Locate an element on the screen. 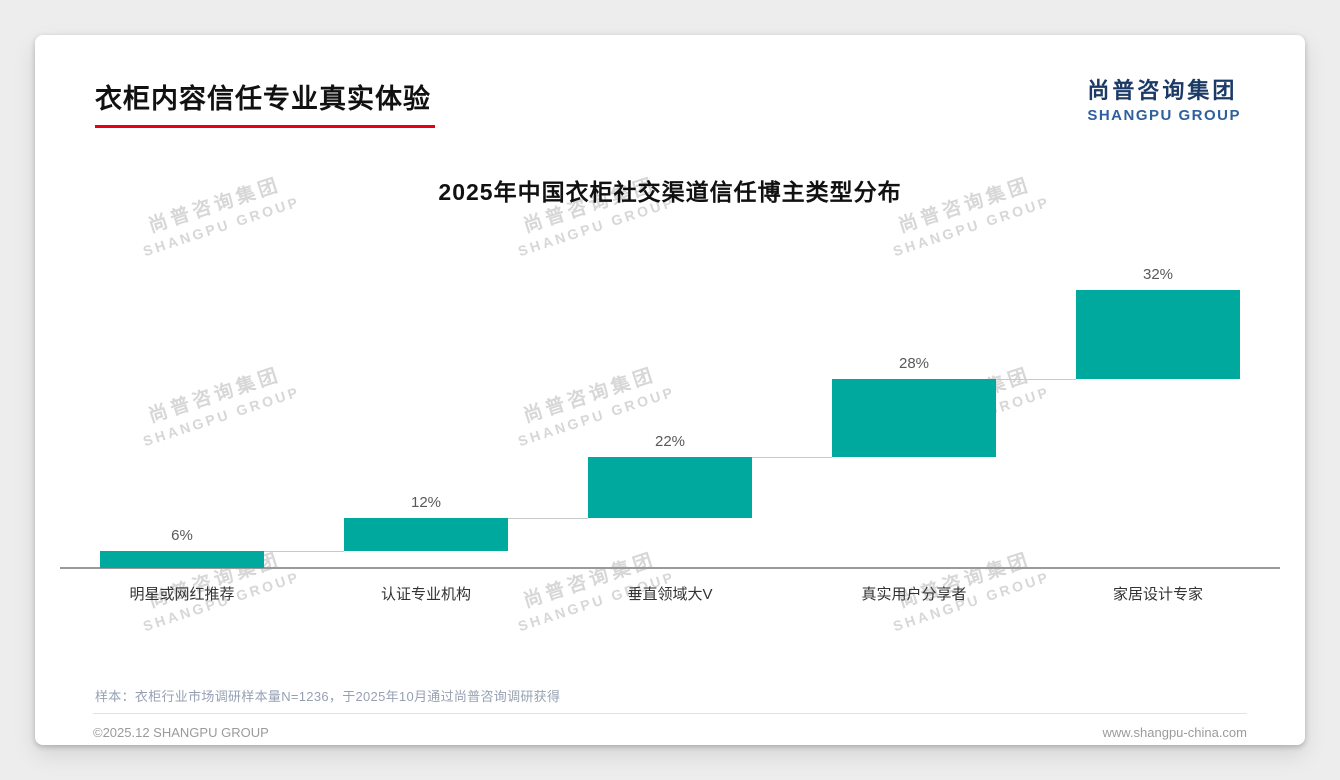  bar-value-label: 6% is located at coordinates (182, 536).